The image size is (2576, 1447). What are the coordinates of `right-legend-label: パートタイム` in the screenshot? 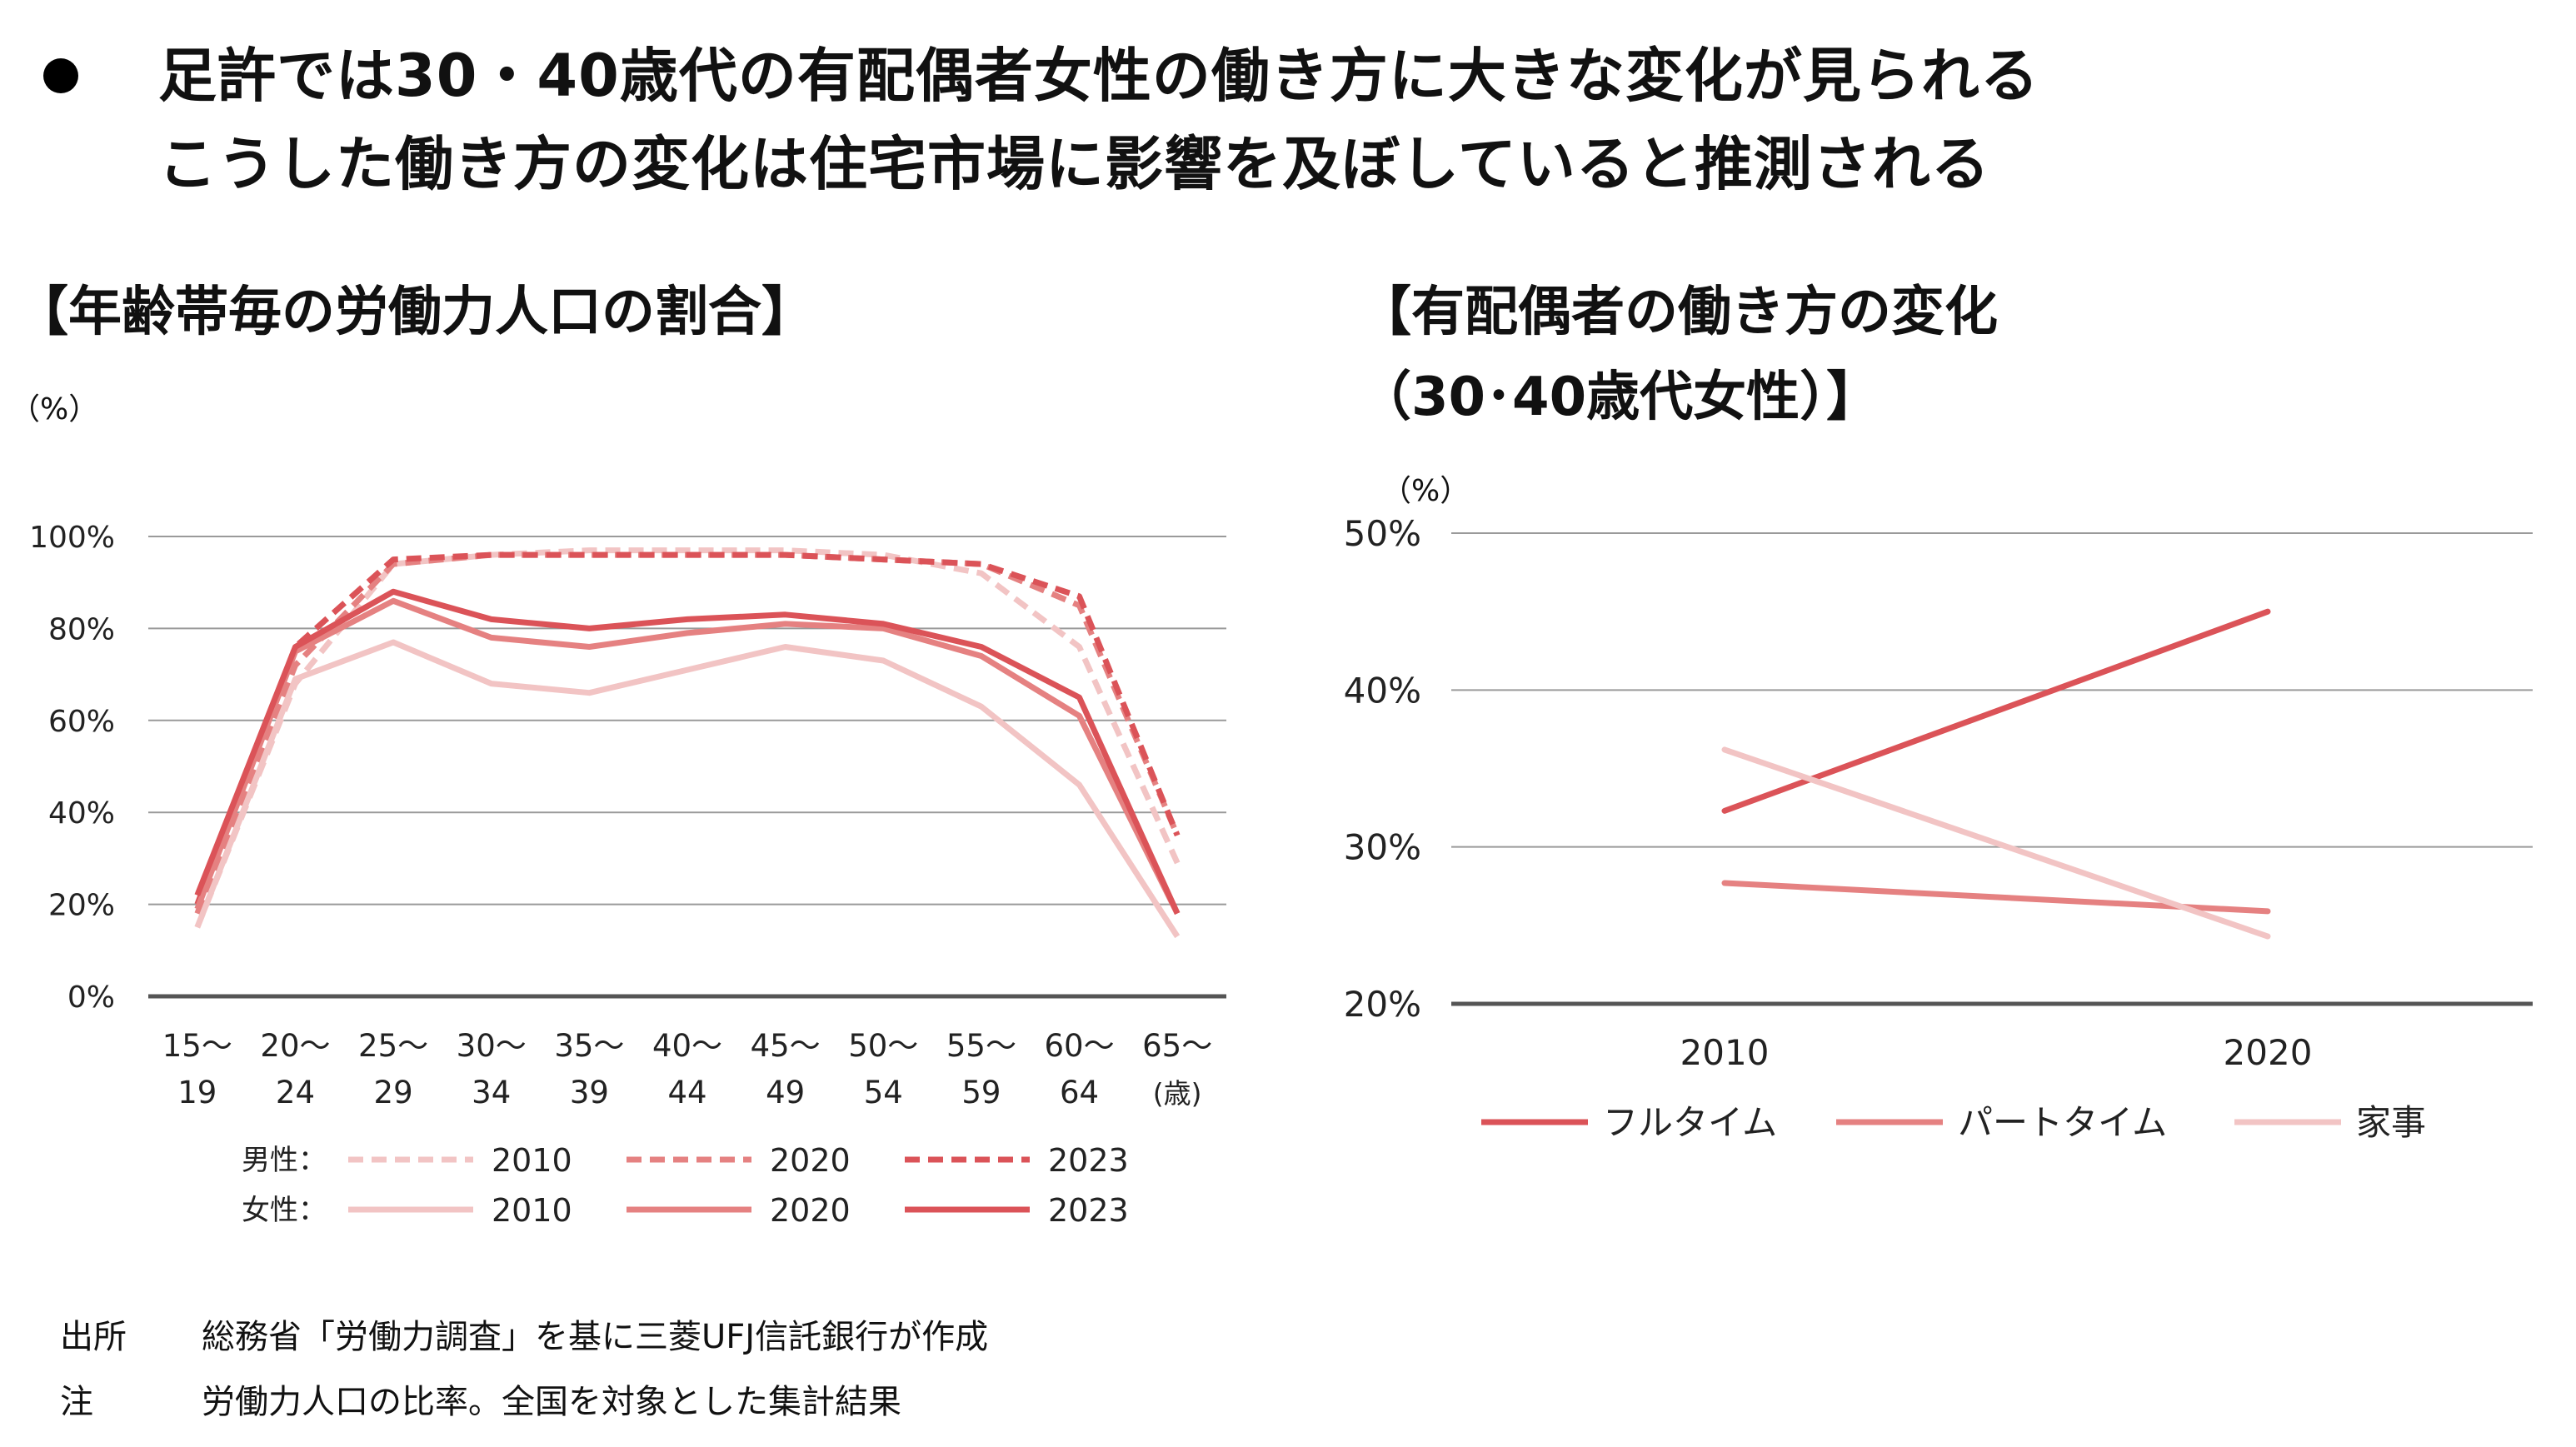 It's located at (2062, 1122).